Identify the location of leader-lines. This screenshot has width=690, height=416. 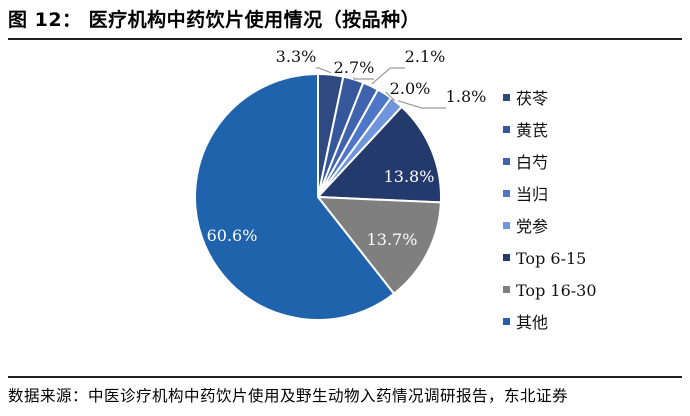
(381, 88).